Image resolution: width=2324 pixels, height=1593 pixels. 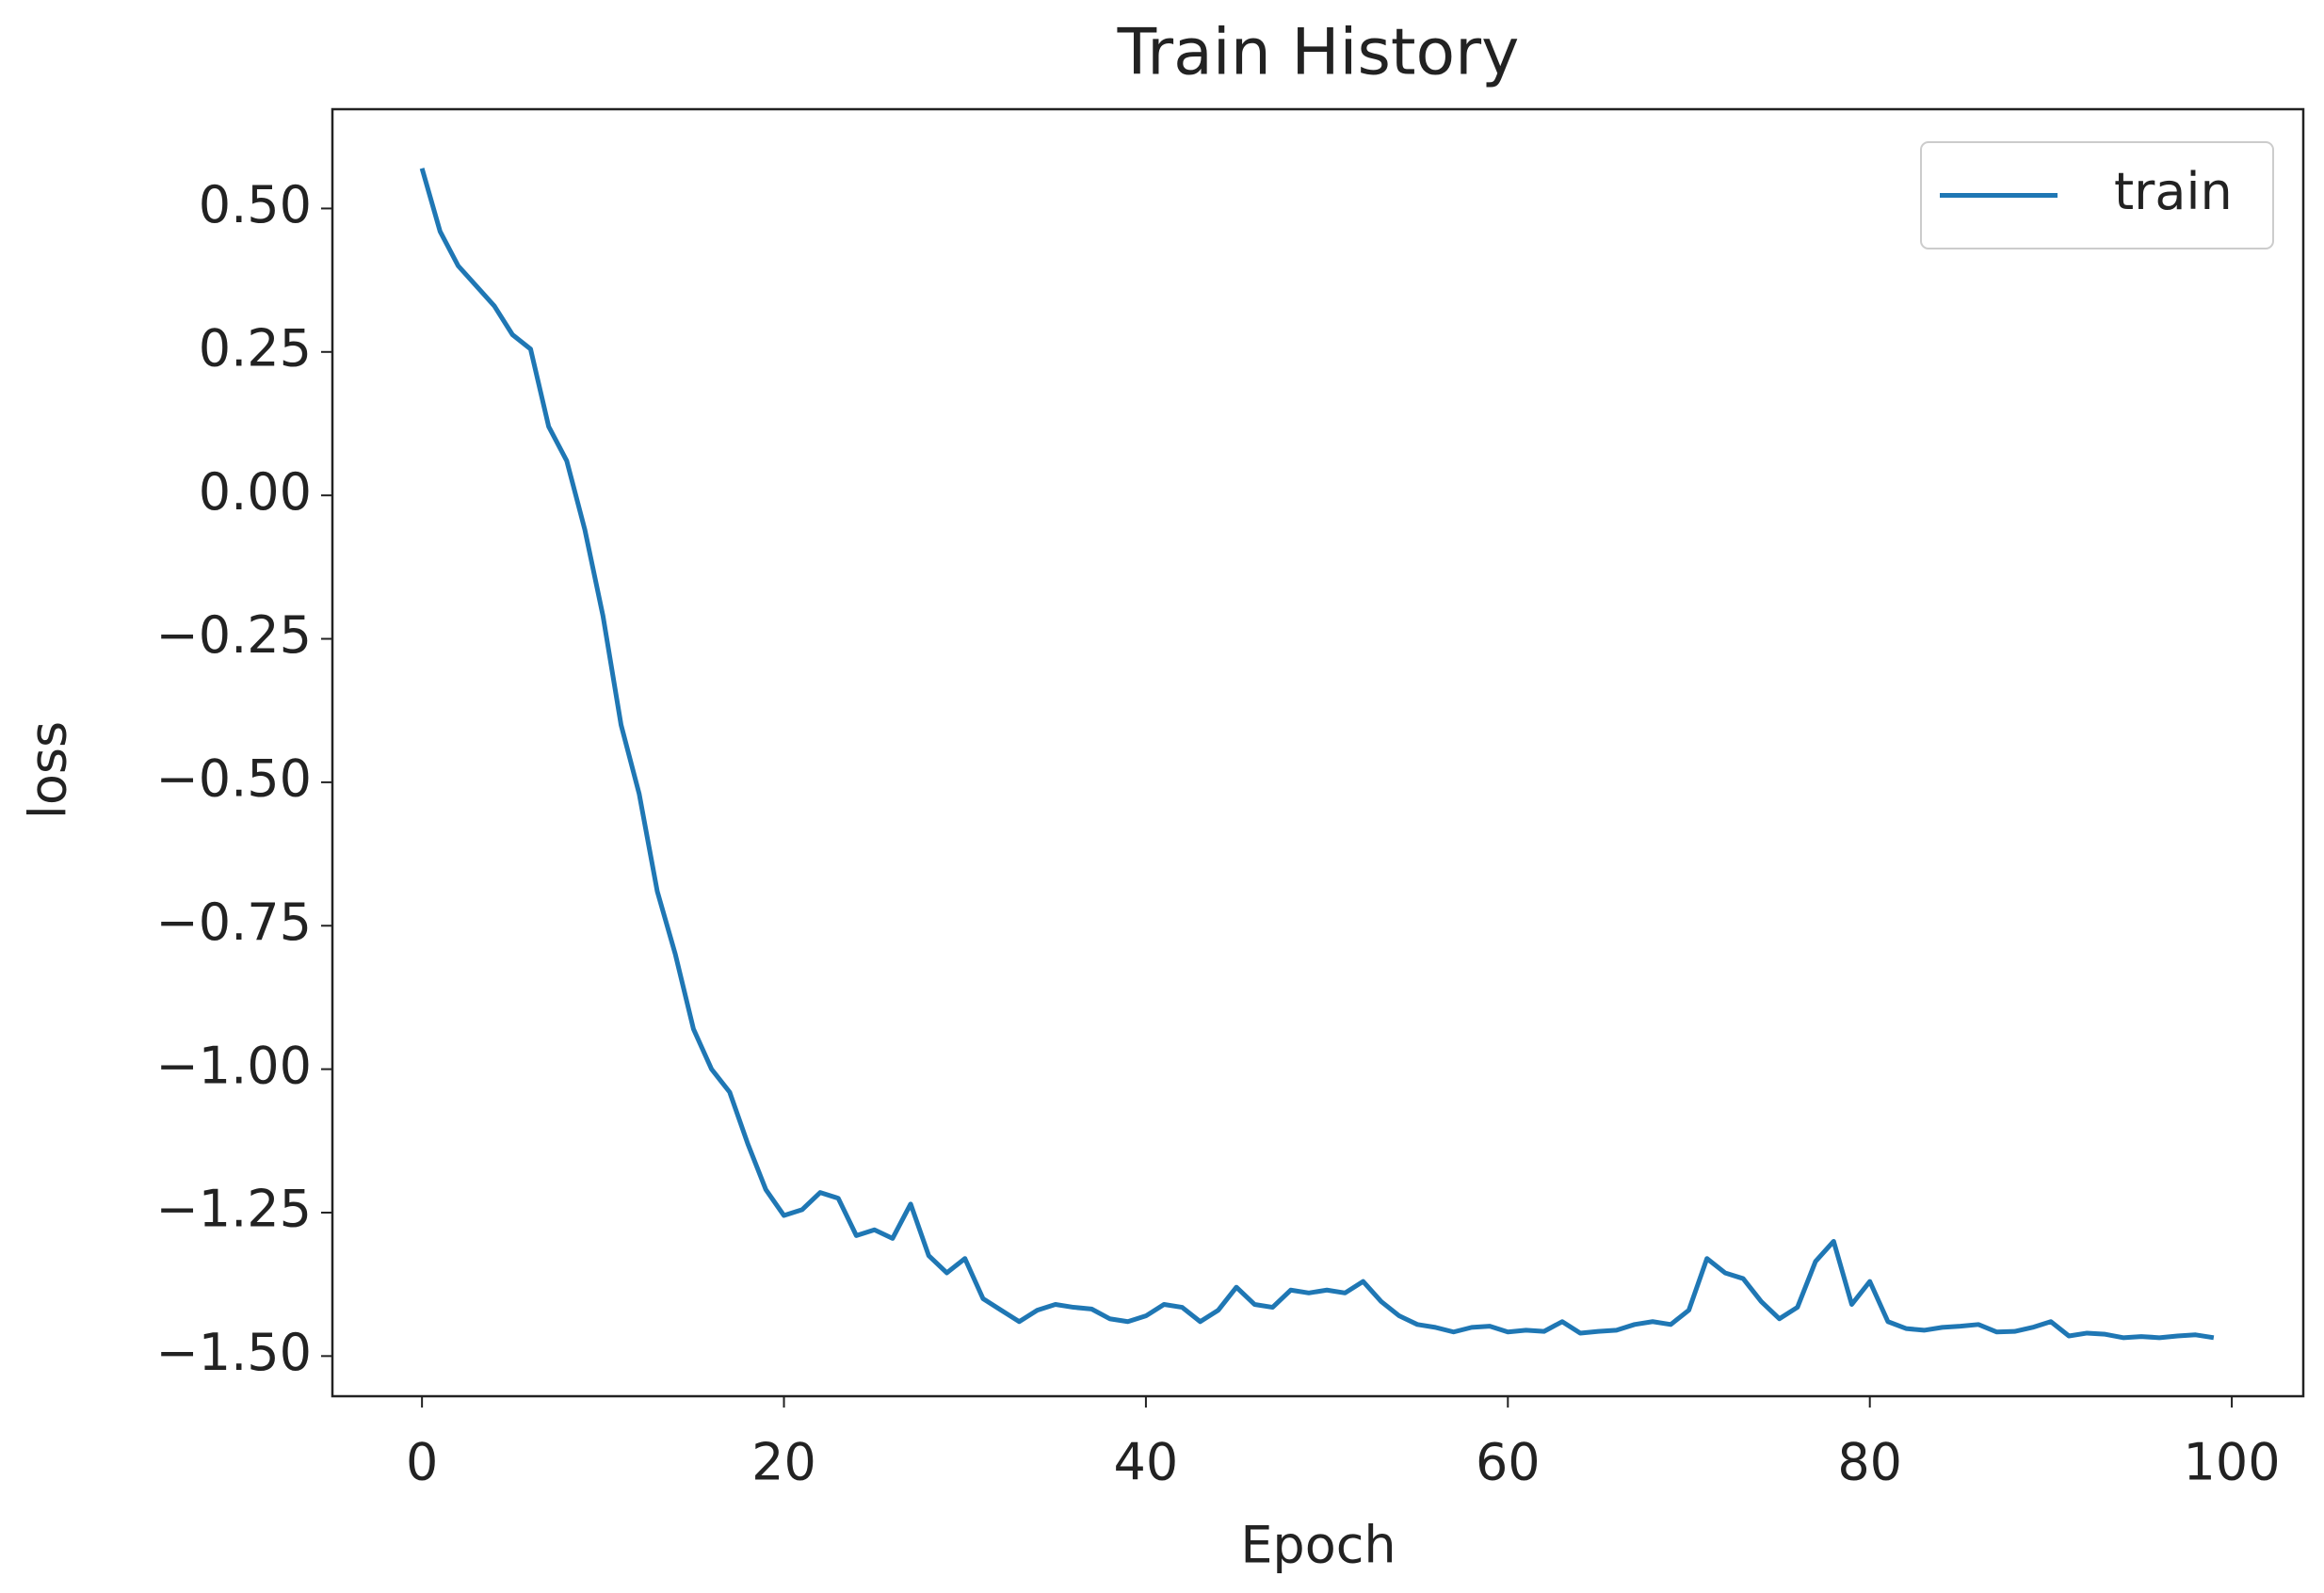 I want to click on x-tick-label: 20, so click(x=783, y=1462).